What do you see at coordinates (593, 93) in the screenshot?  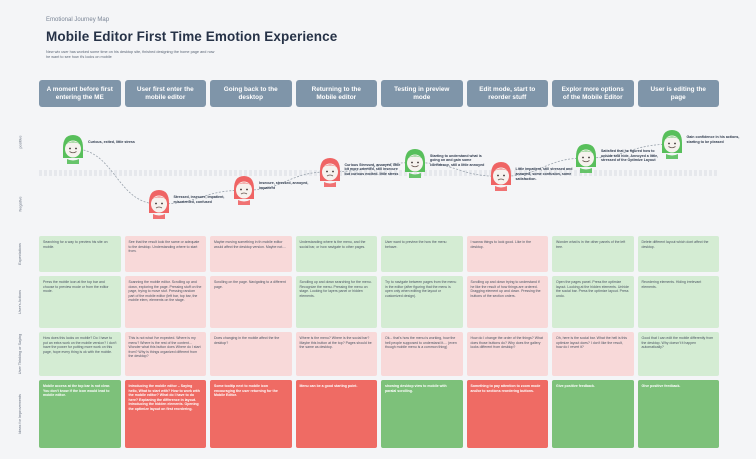 I see `stage-header: Explor more options of the Mobile Editor` at bounding box center [593, 93].